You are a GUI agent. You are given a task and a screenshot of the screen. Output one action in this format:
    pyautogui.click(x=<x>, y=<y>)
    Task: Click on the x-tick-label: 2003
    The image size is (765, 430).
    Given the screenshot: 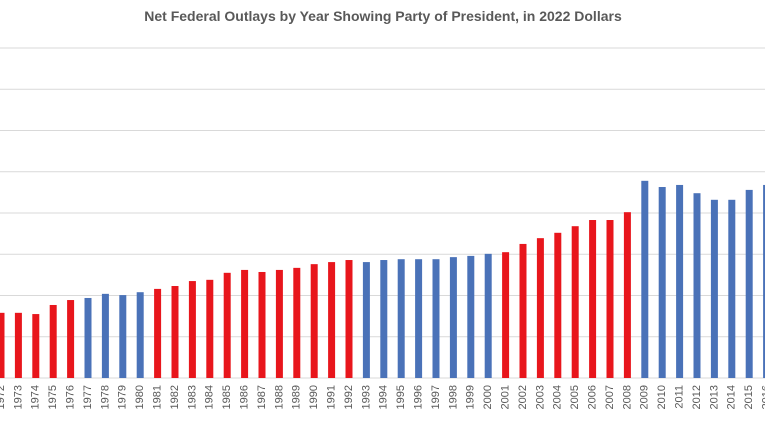 What is the action you would take?
    pyautogui.click(x=540, y=397)
    